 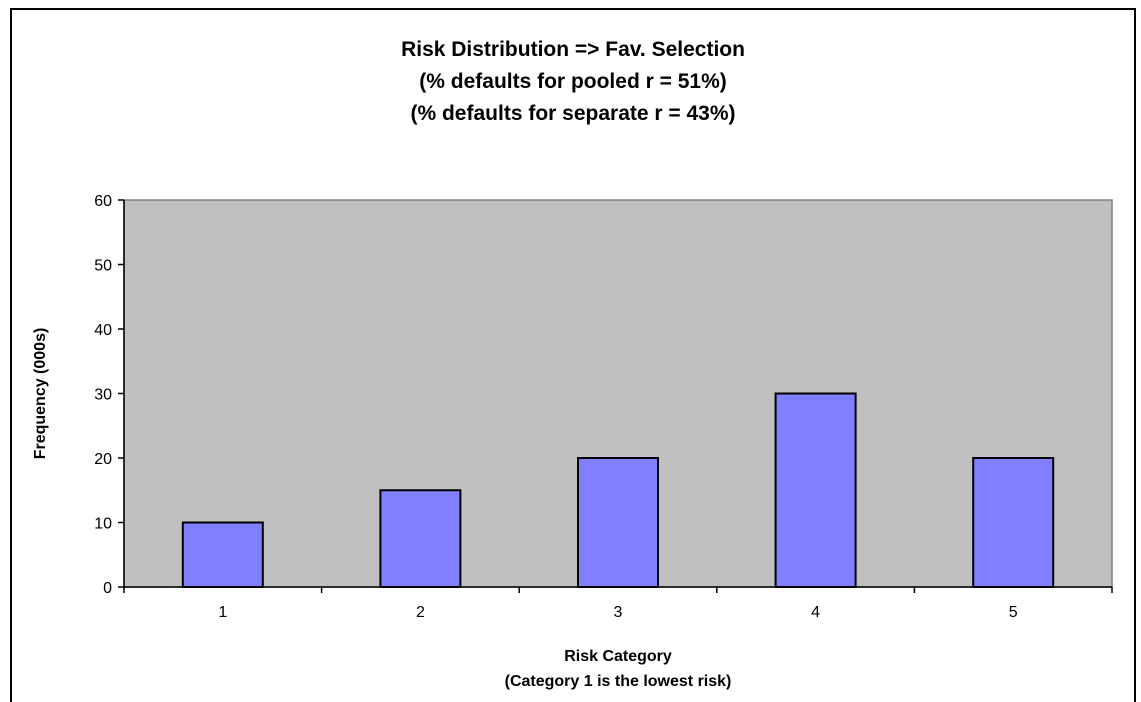 What do you see at coordinates (573, 113) in the screenshot?
I see `chart-title-line-3: (% defaults for separate r = 43%)` at bounding box center [573, 113].